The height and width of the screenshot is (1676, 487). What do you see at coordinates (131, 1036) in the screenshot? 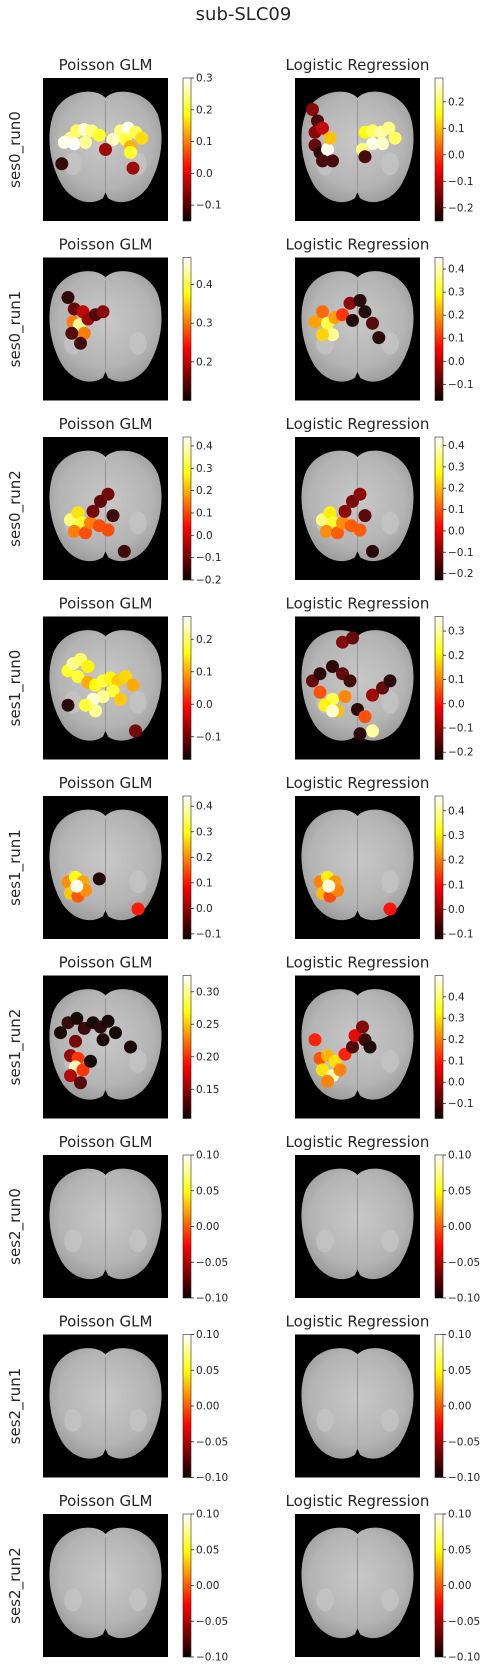
I see `panel: Poisson GLM 0.30 0.25 0.20 0.15` at bounding box center [131, 1036].